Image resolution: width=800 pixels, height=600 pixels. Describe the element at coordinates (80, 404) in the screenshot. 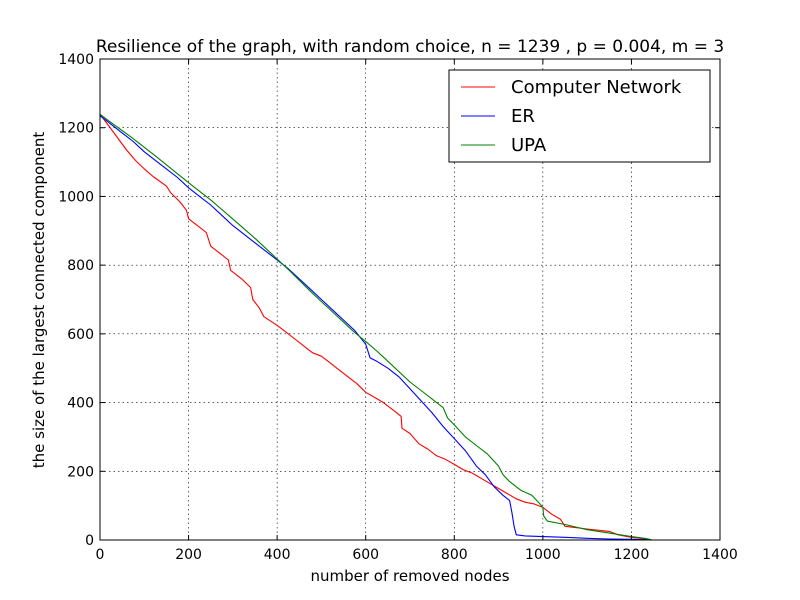

I see `y-tick-label: 400` at that location.